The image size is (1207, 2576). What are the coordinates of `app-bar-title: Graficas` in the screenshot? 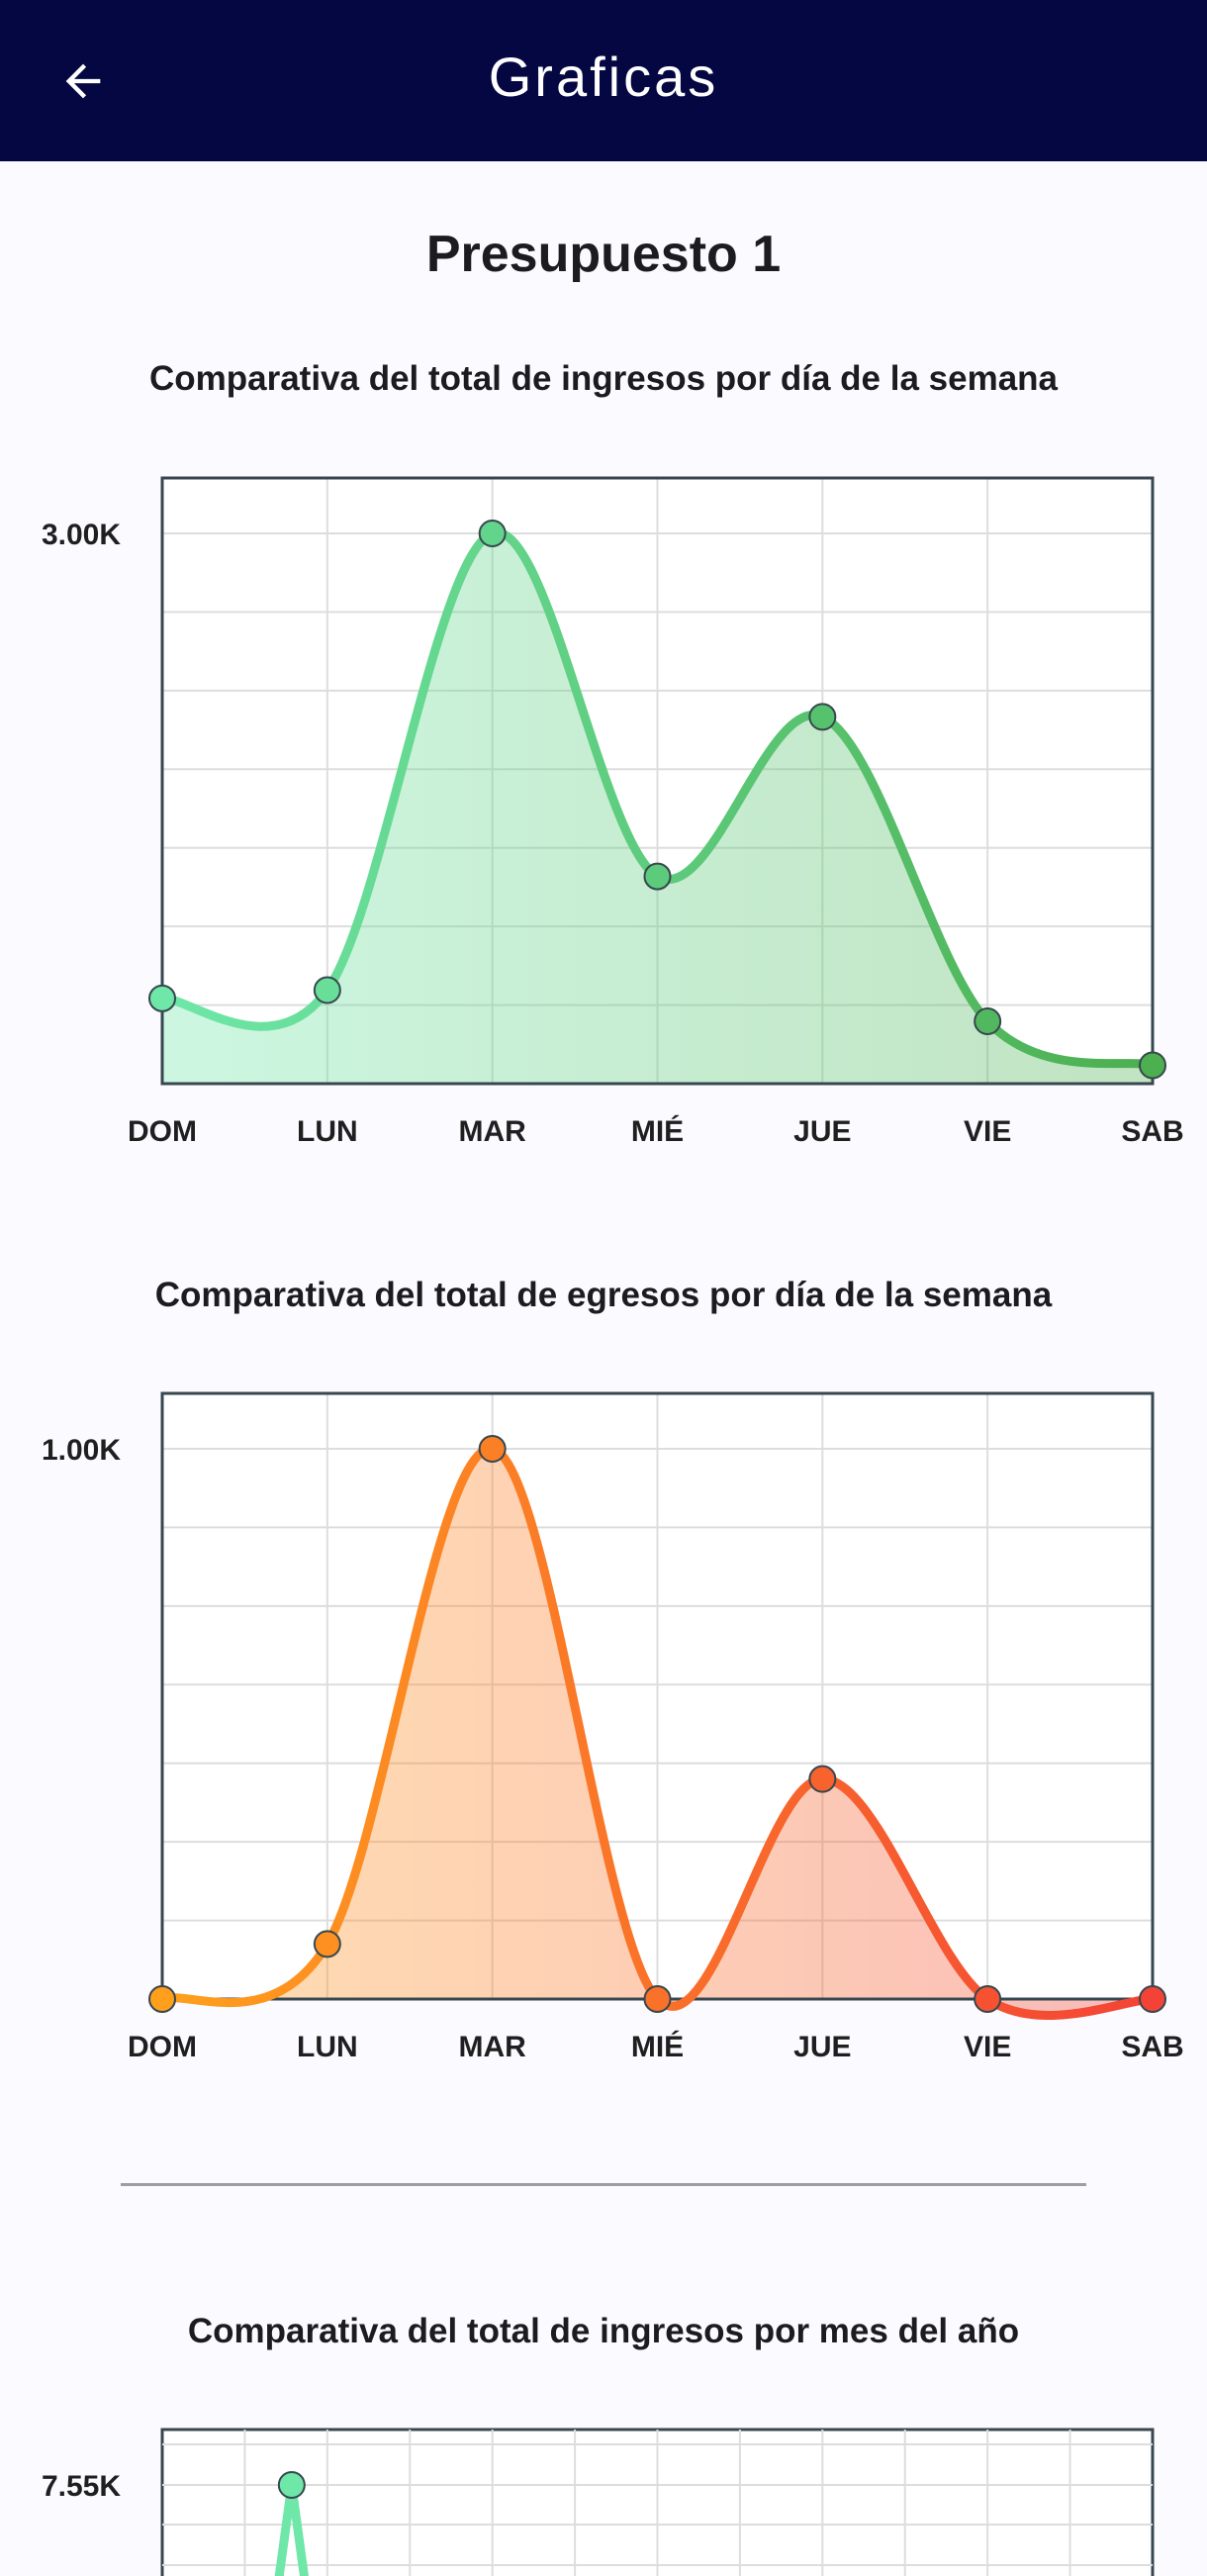 It's located at (603, 77).